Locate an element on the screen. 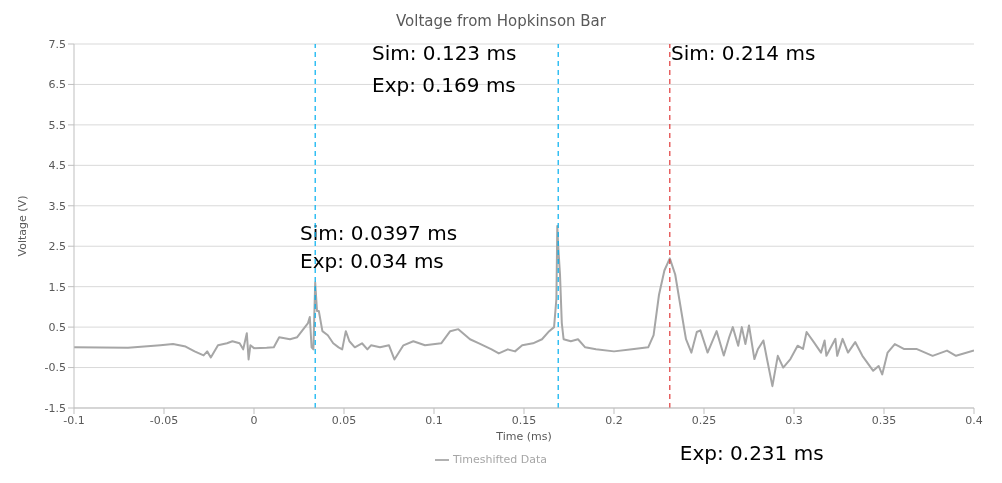 The height and width of the screenshot is (483, 1002). chart-title: Voltage from Hopkinson Bar is located at coordinates (501, 21).